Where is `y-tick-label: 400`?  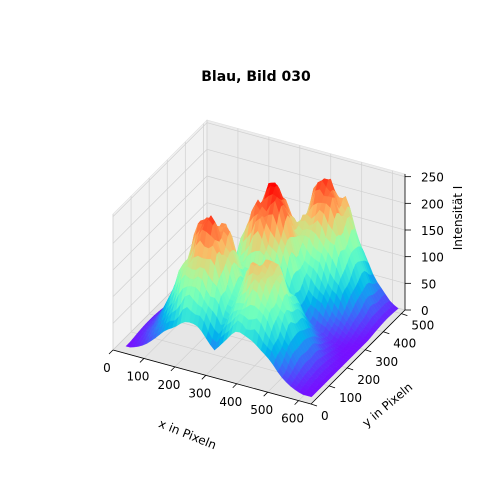
y-tick-label: 400 is located at coordinates (404, 344).